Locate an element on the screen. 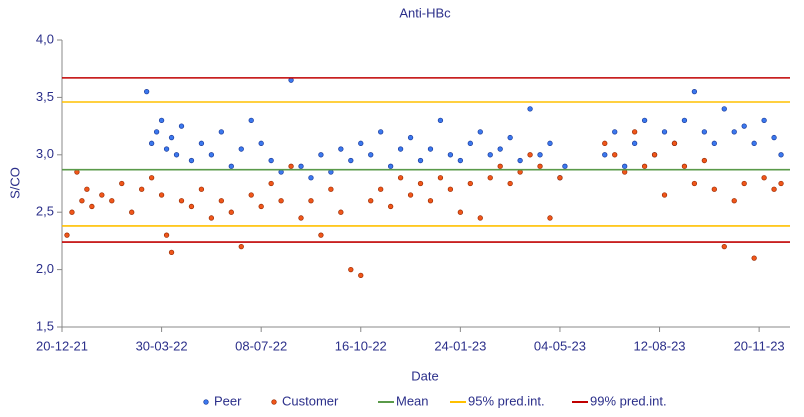 The image size is (804, 417). x-tick-label: 20-11-23 is located at coordinates (759, 345).